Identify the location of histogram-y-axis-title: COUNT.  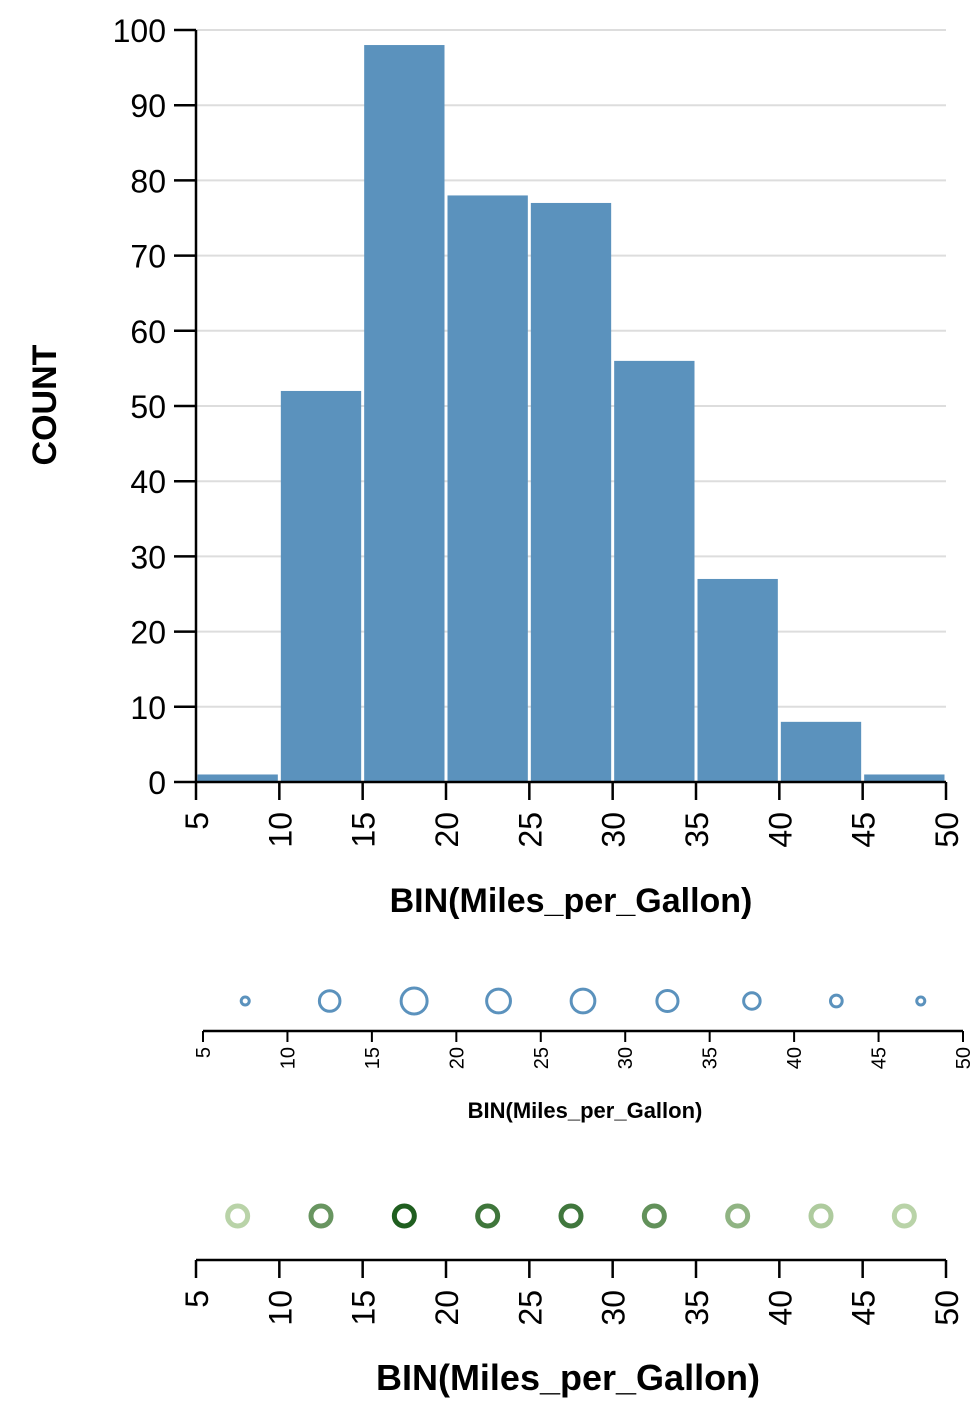
(45, 404).